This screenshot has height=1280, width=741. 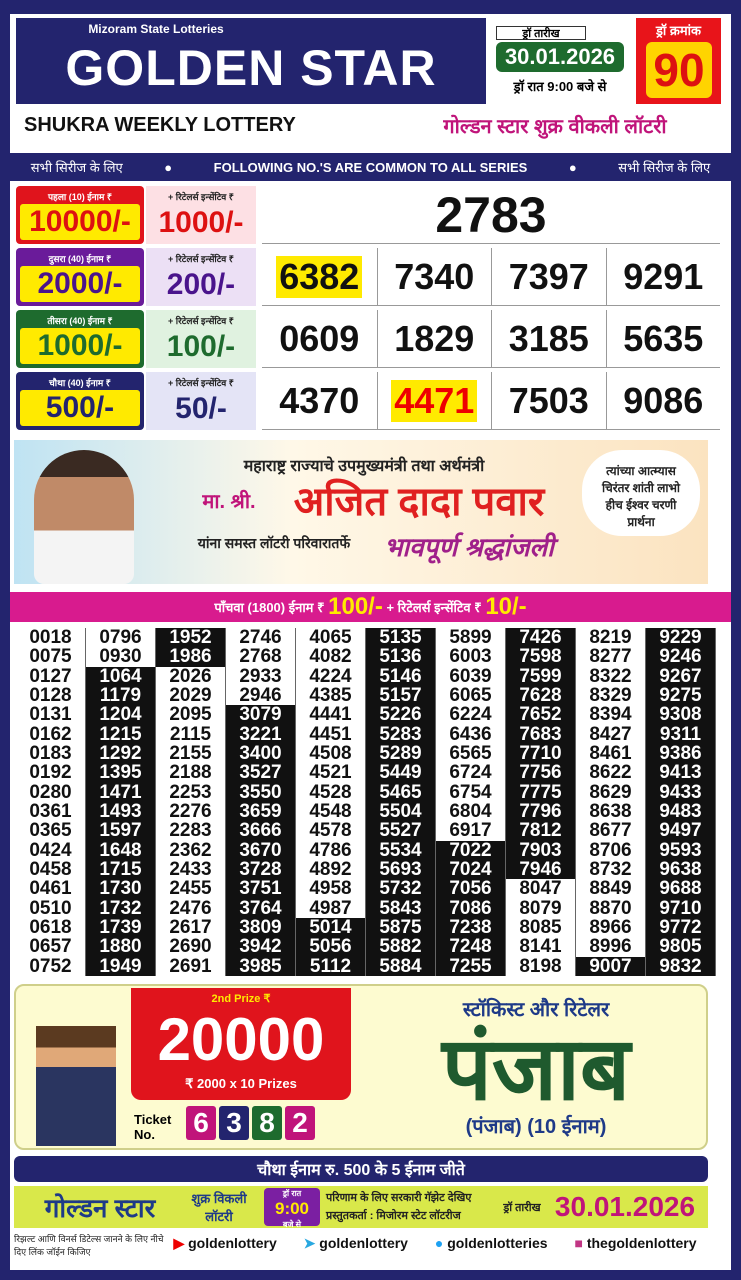 I want to click on fifth-number: 3751, so click(x=261, y=889).